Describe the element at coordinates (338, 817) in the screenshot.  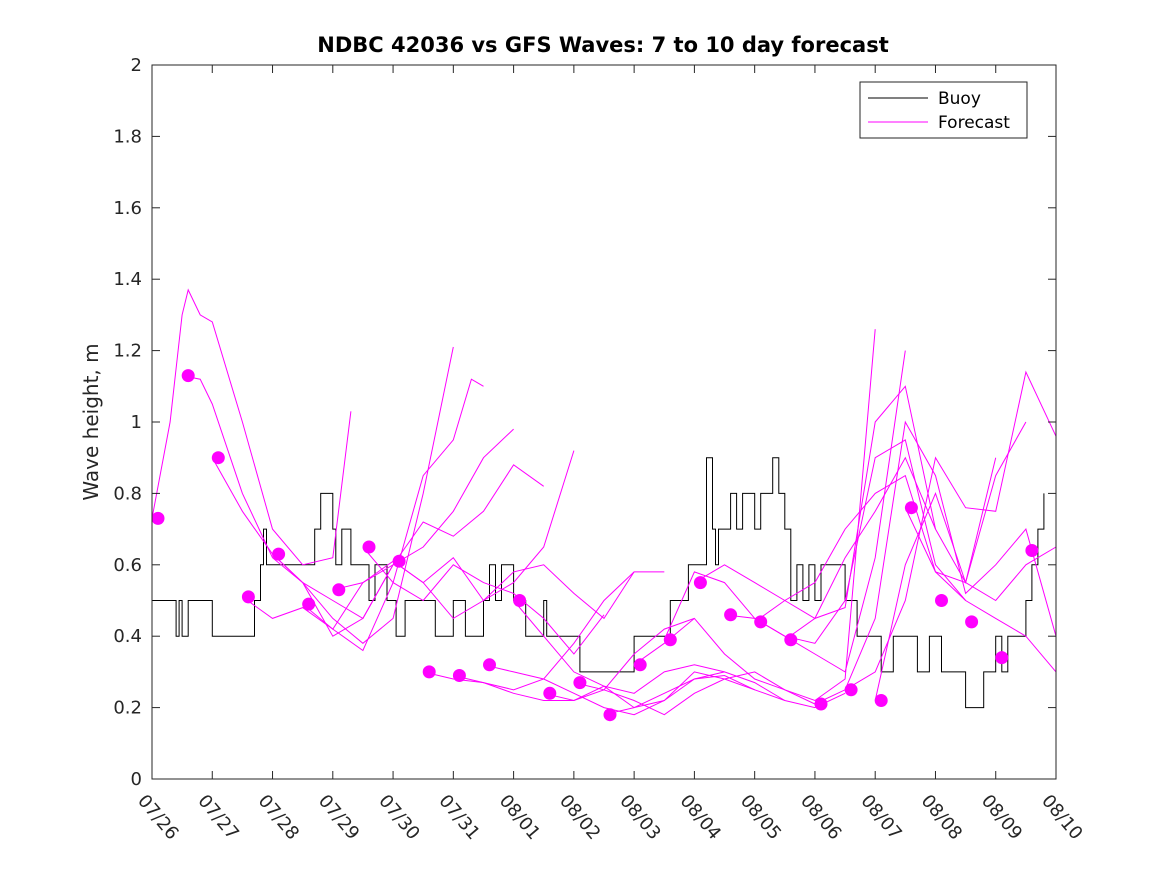
I see `x-tick-label: 07/29` at that location.